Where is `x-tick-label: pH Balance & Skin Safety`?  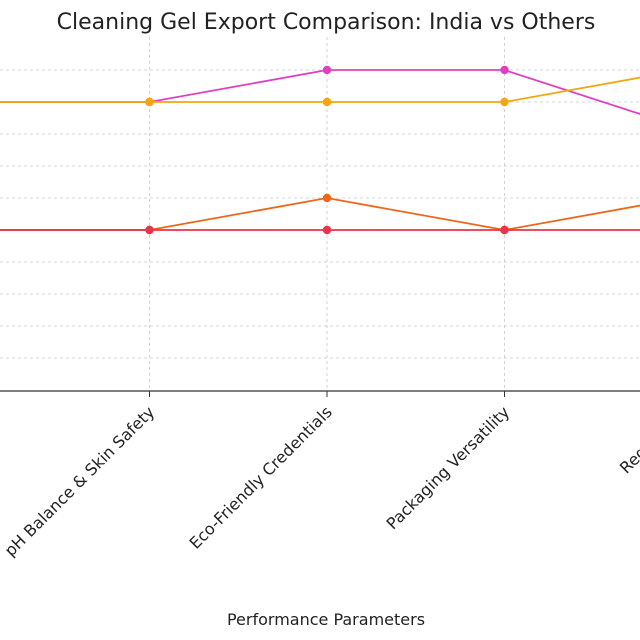
x-tick-label: pH Balance & Skin Safety is located at coordinates (80, 481).